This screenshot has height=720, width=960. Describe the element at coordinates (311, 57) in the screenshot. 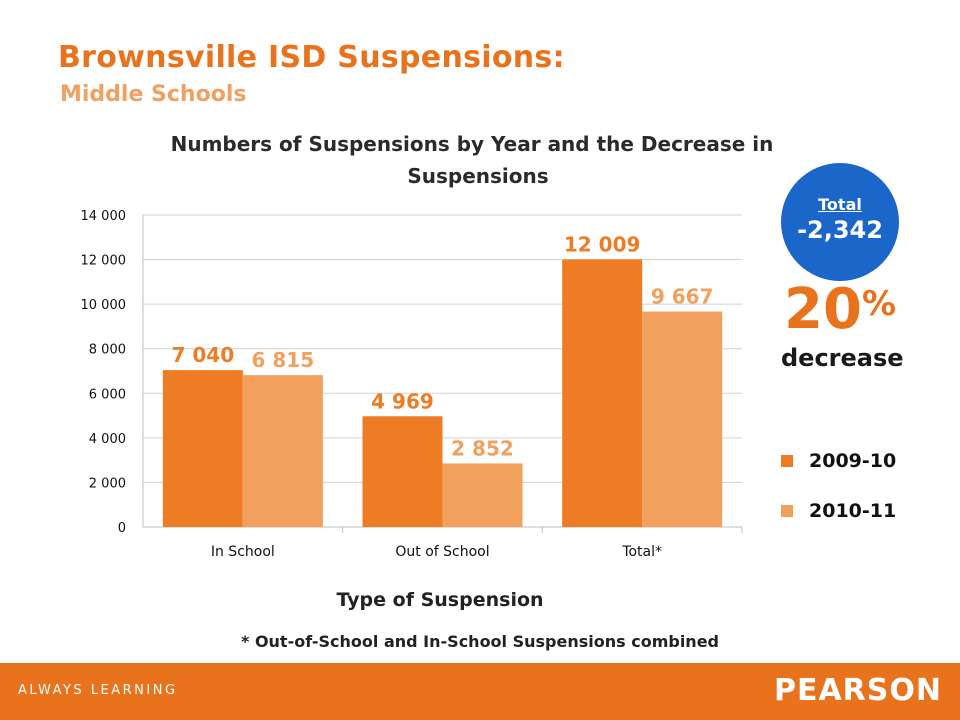

I see `slide-title: Brownsville ISD Suspensions:` at that location.